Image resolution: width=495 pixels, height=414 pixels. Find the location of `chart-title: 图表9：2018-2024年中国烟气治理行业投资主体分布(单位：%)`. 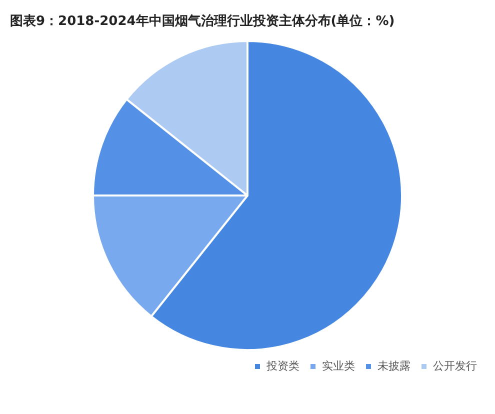

chart-title: 图表9：2018-2024年中国烟气治理行业投资主体分布(单位：%) is located at coordinates (202, 21).